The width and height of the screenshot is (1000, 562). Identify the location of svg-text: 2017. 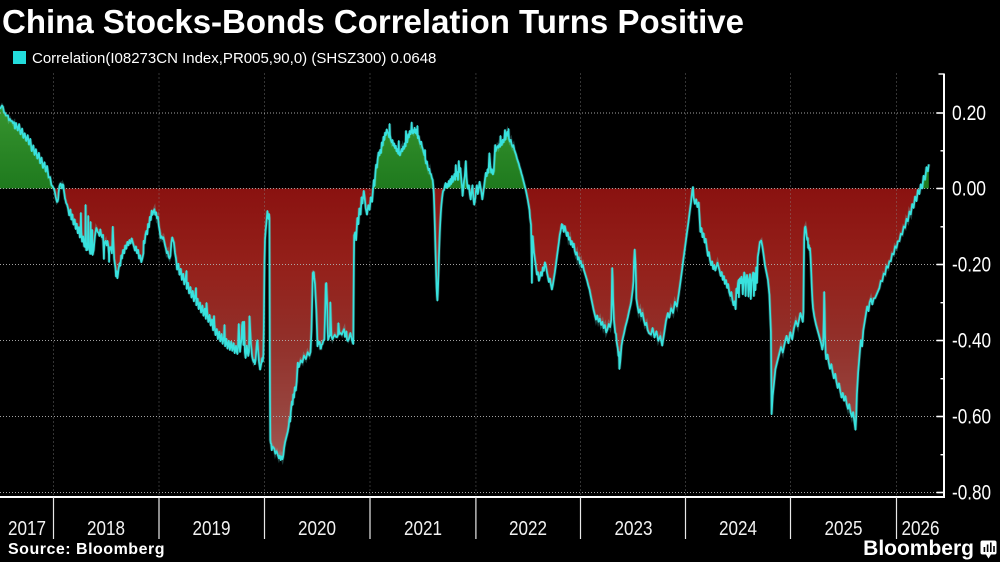
(27, 529).